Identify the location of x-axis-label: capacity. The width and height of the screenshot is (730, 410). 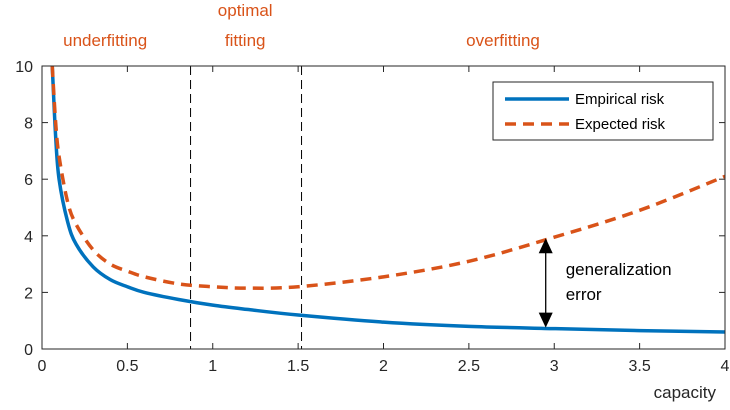
(685, 392).